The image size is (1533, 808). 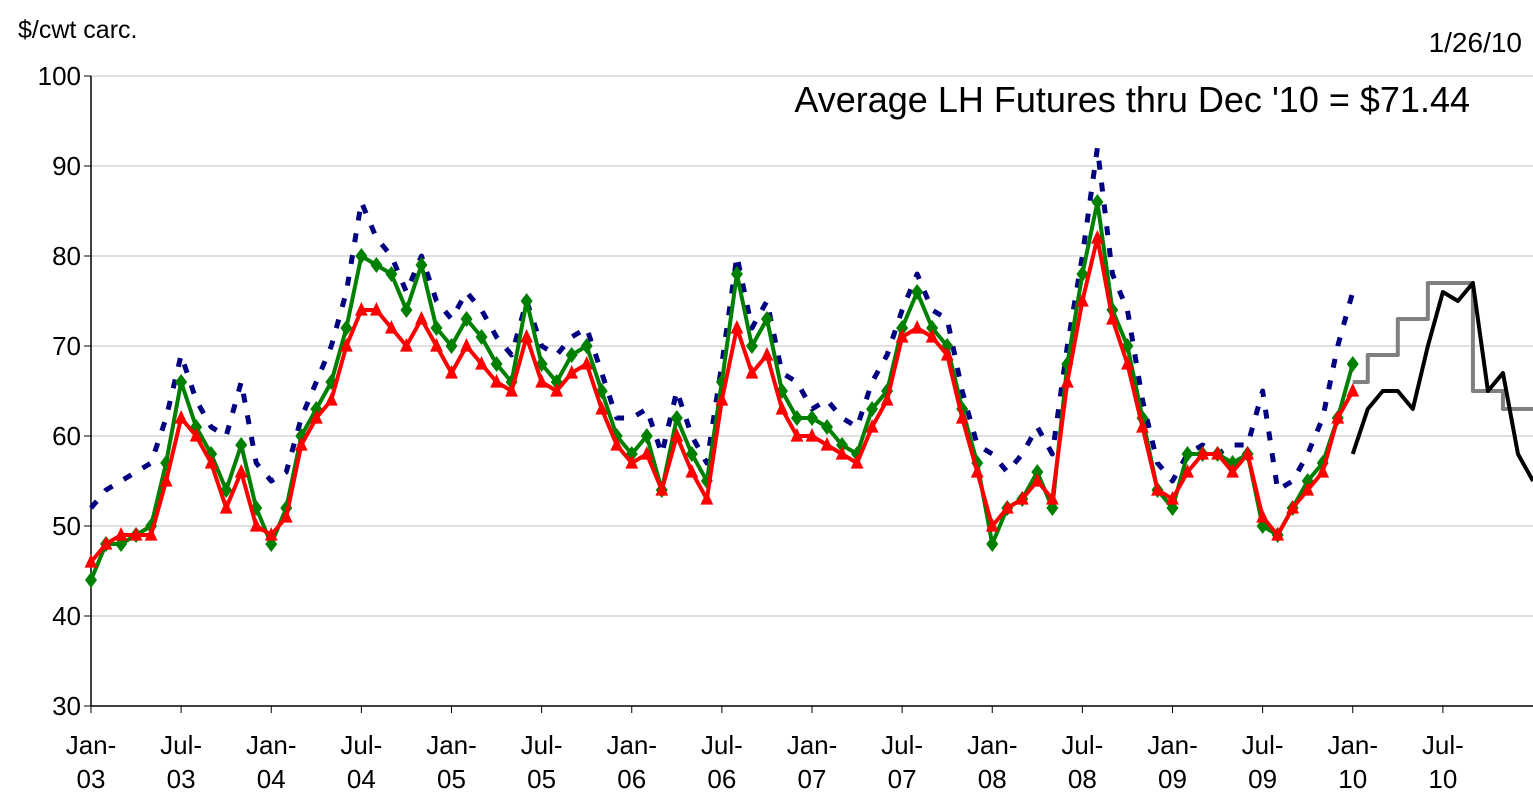 What do you see at coordinates (812, 762) in the screenshot?
I see `x-tick-label: Jan- 07` at bounding box center [812, 762].